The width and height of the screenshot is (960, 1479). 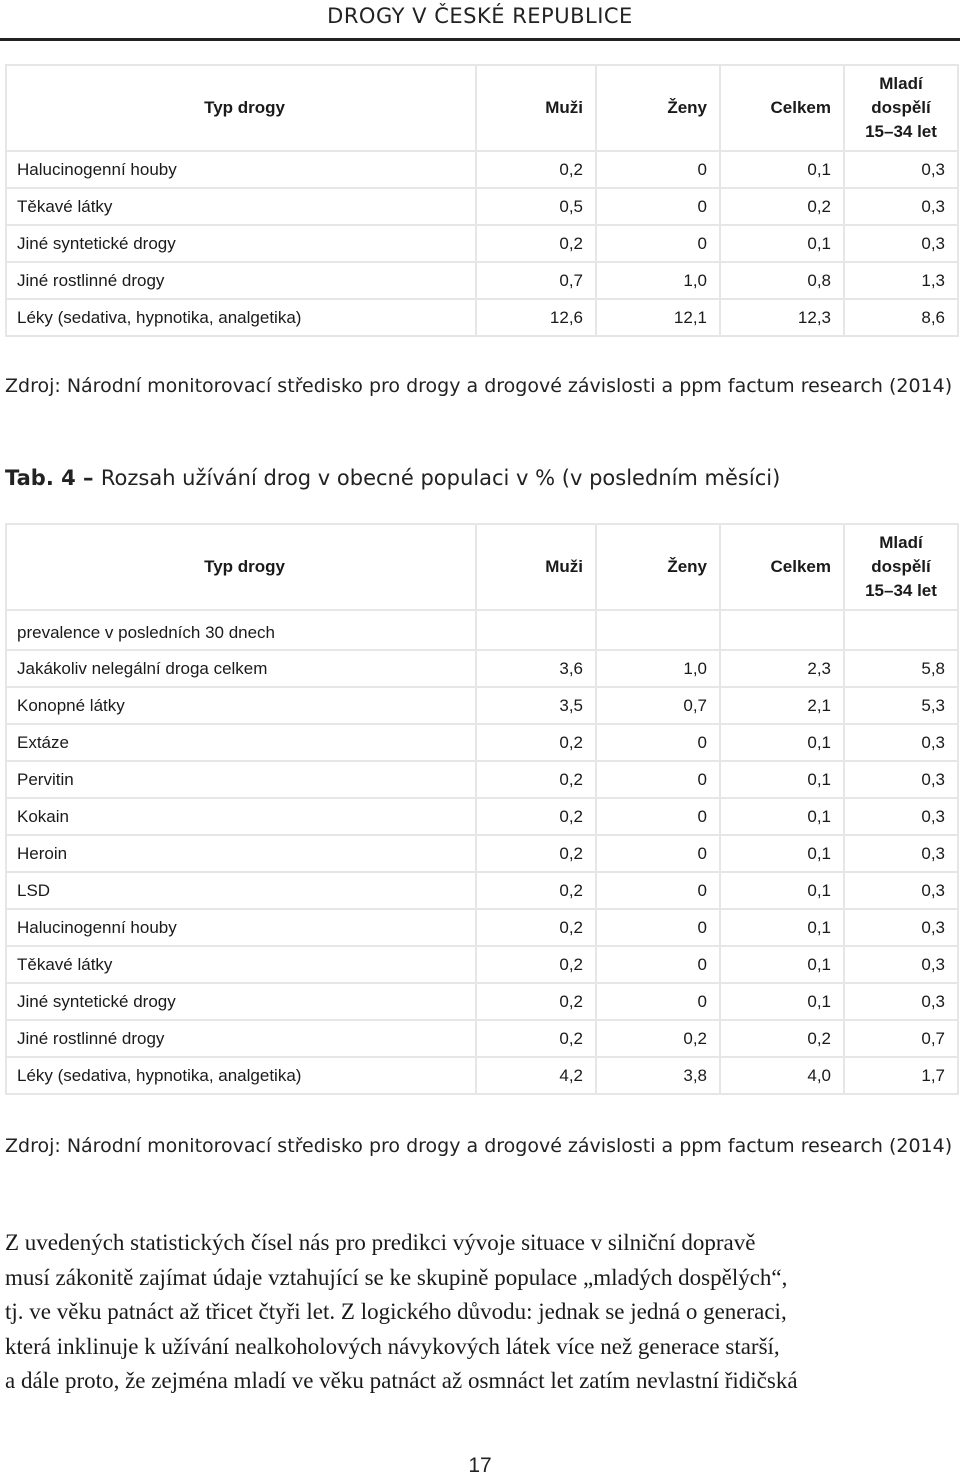 What do you see at coordinates (536, 668) in the screenshot?
I see `cell-men: 3,6` at bounding box center [536, 668].